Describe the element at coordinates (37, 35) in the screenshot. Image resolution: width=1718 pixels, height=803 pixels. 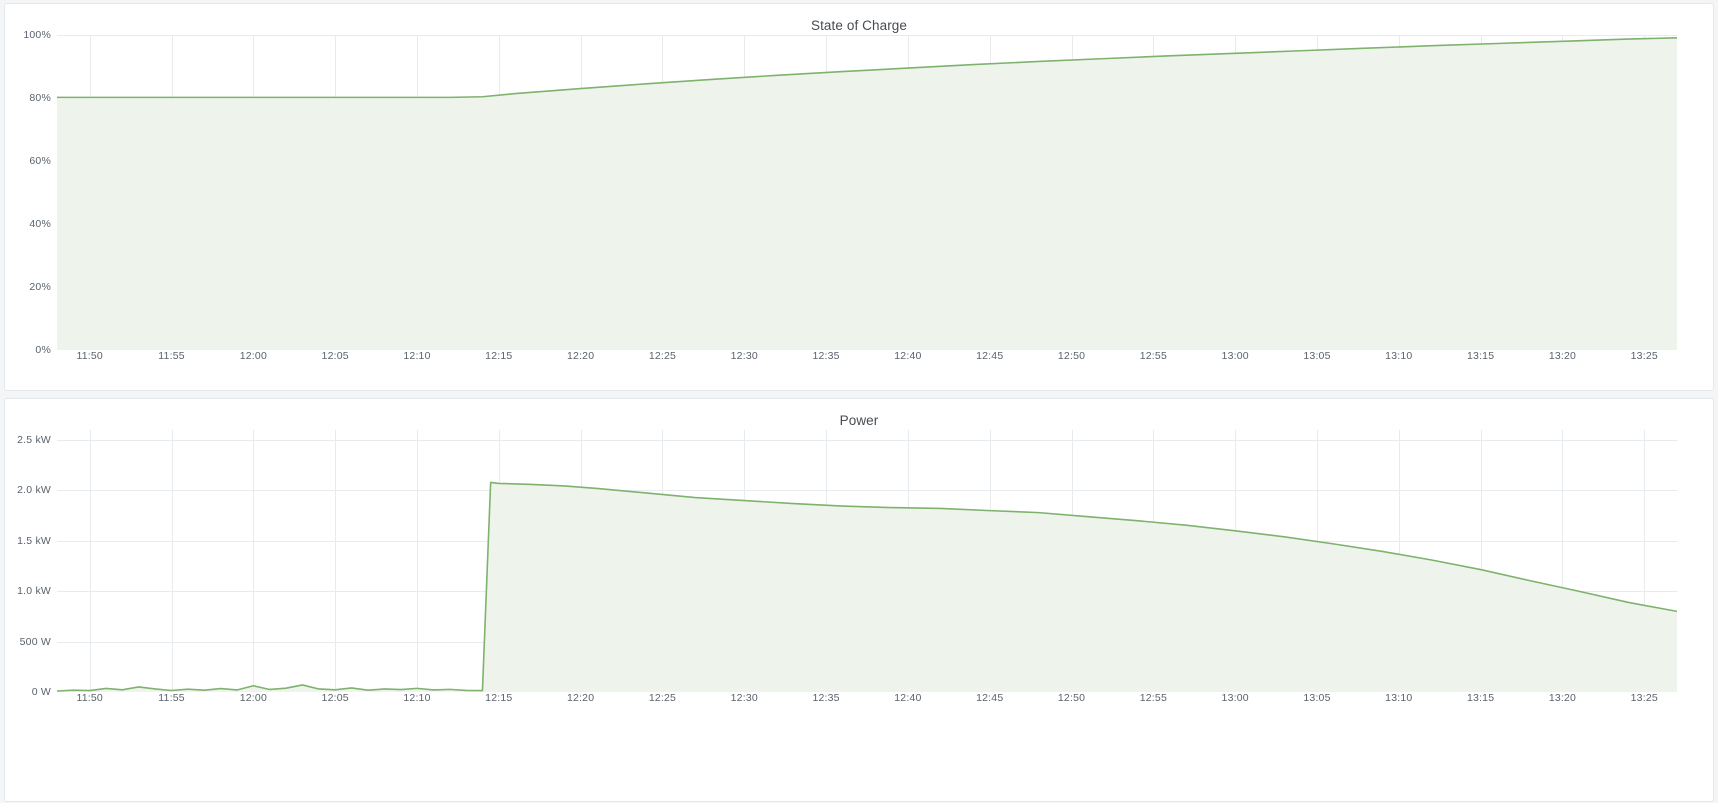
I see `y-tick-label: 100%` at that location.